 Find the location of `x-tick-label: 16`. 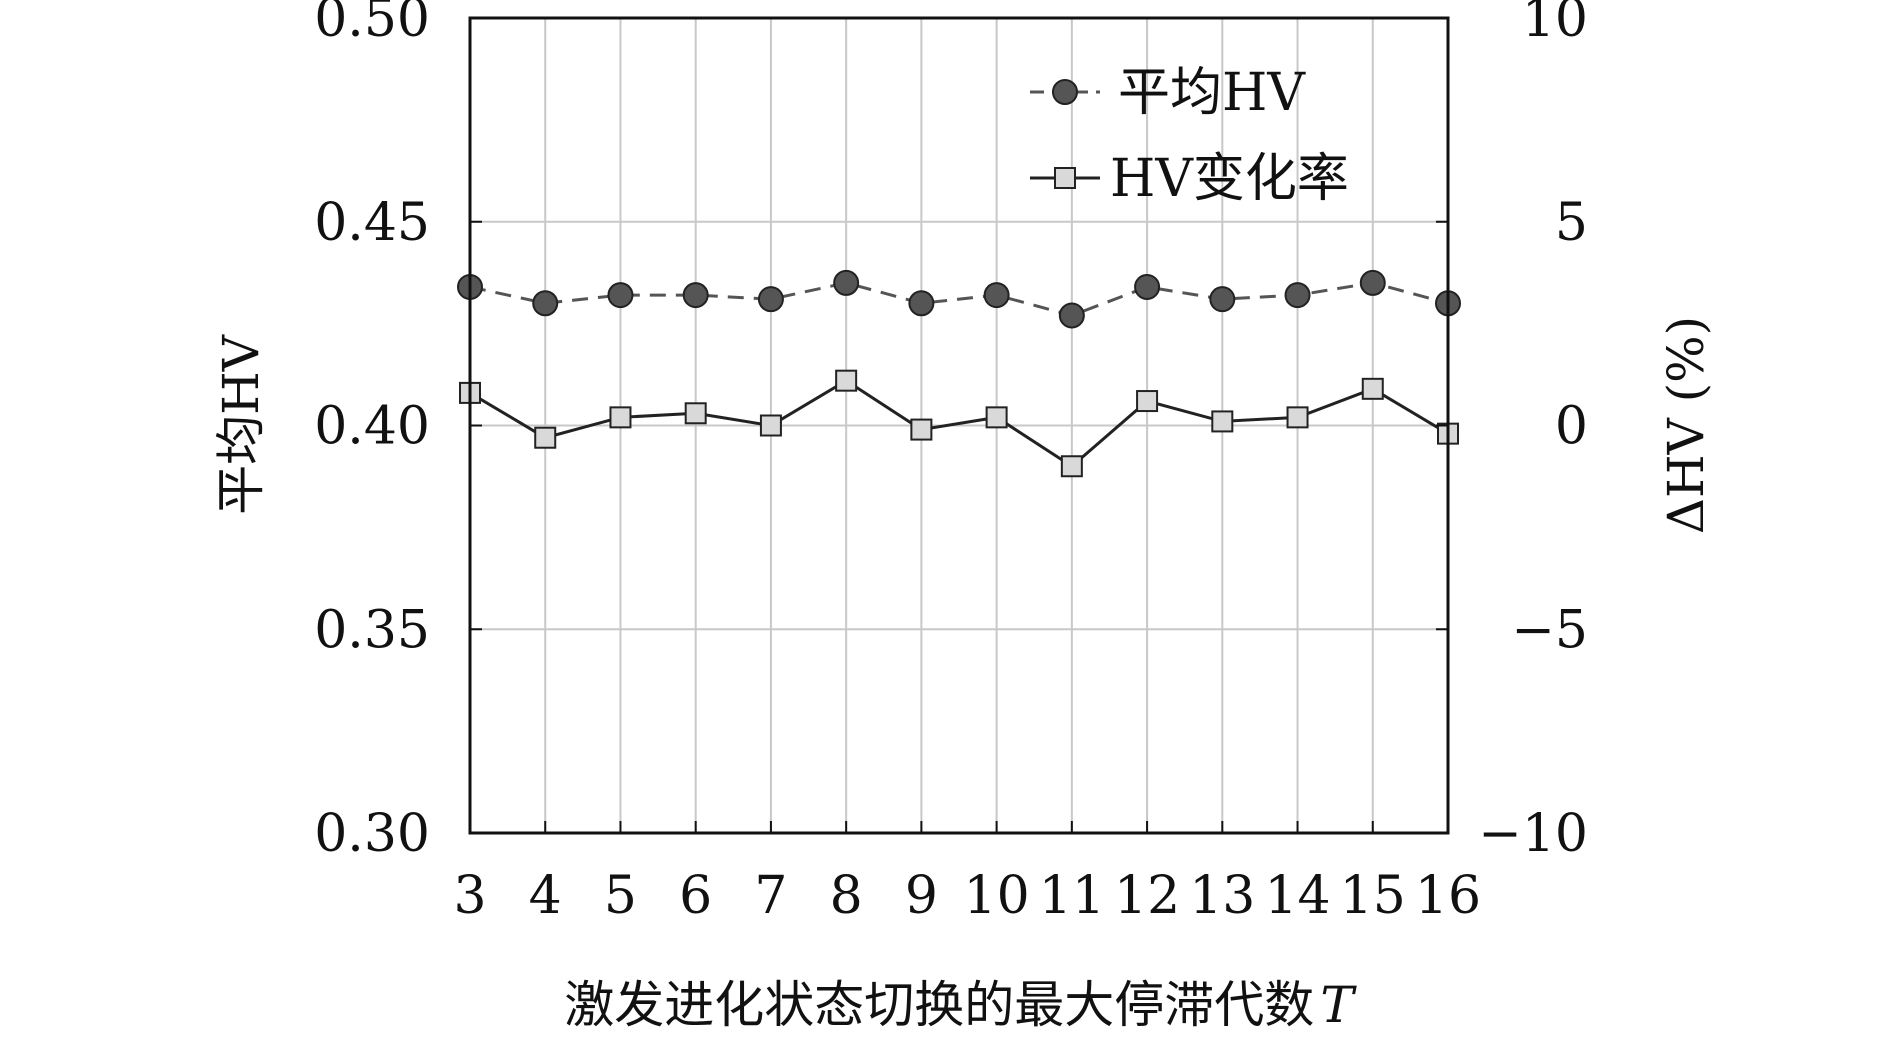

x-tick-label: 16 is located at coordinates (1448, 896).